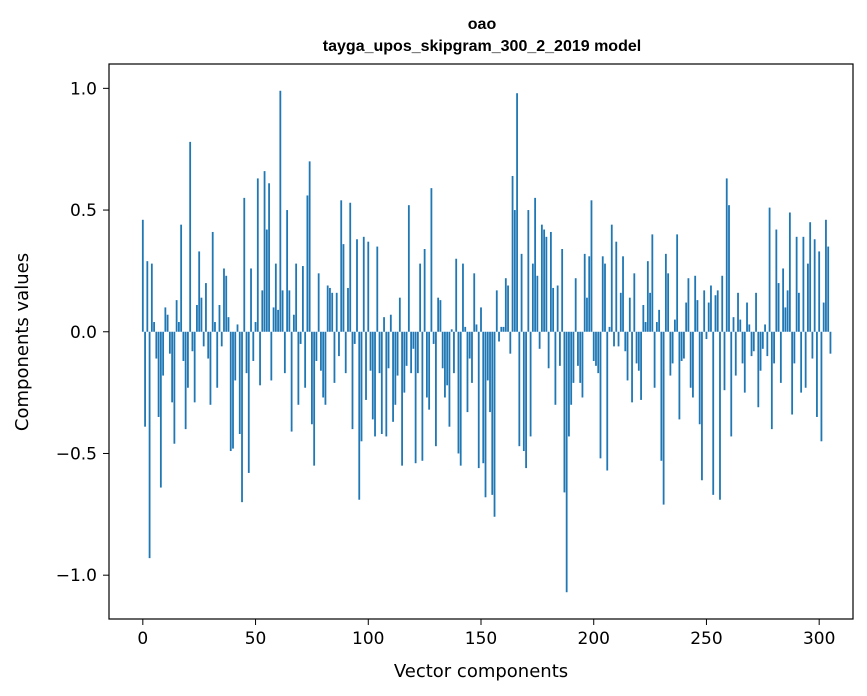 This screenshot has width=867, height=696. Describe the element at coordinates (594, 639) in the screenshot. I see `x-tick-label-4: 200` at that location.